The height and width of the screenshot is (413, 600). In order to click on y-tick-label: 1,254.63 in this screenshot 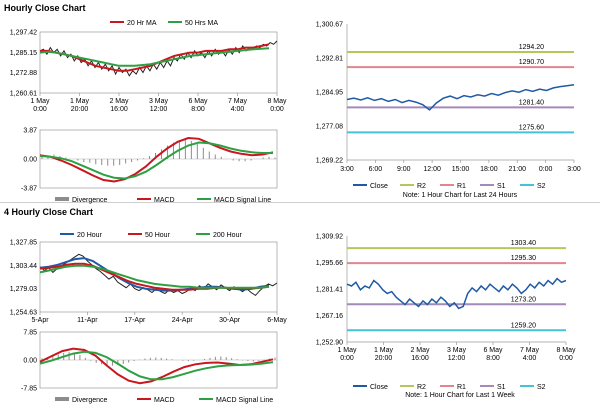, I will do `click(23, 313)`.